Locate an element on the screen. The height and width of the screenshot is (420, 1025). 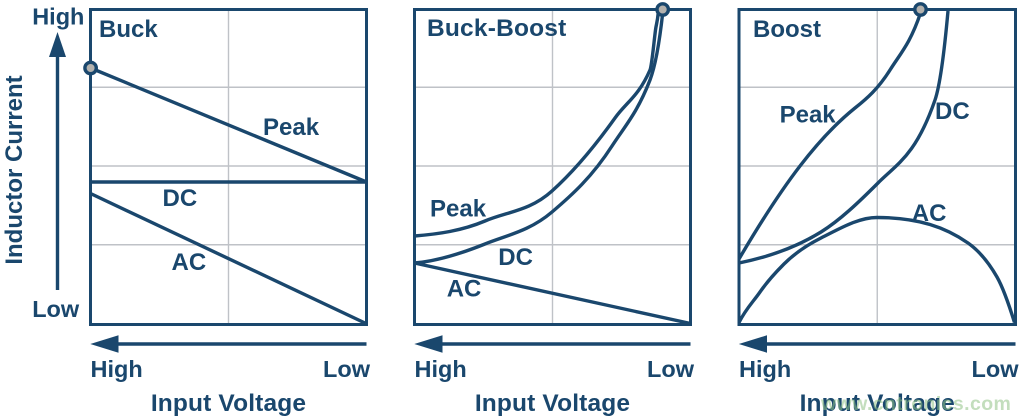
svg-text: Buck-Boost is located at coordinates (496, 28).